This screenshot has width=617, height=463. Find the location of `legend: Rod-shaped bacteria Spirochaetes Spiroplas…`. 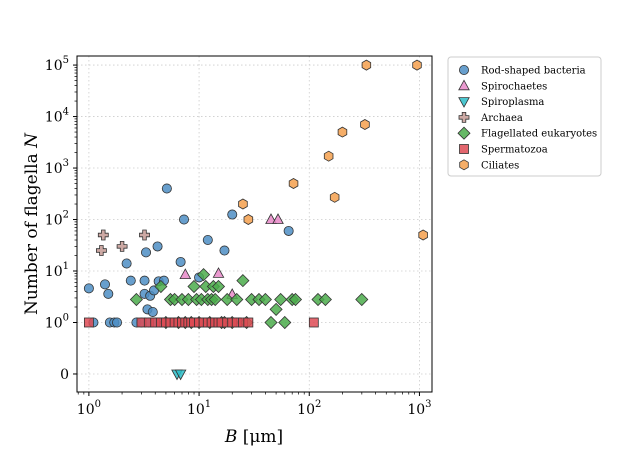

legend: Rod-shaped bacteria Spirochaetes Spiroplas… is located at coordinates (524, 116).